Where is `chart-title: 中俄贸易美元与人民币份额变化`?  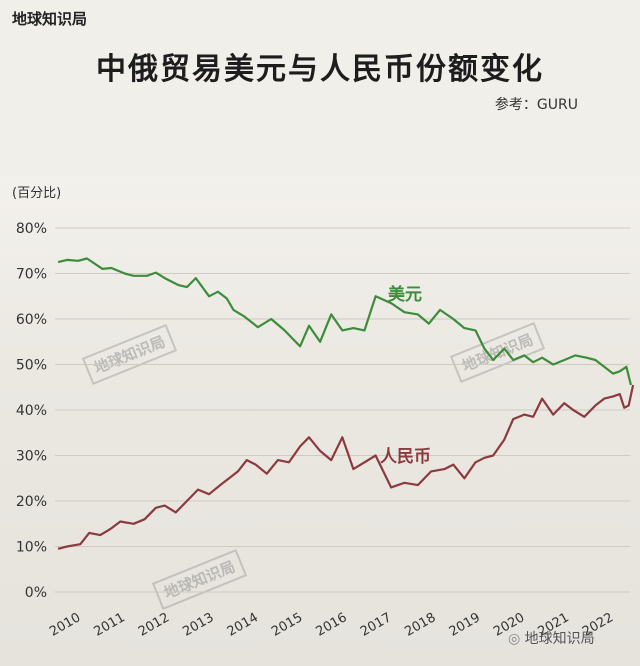
chart-title: 中俄贸易美元与人民币份额变化 is located at coordinates (320, 69).